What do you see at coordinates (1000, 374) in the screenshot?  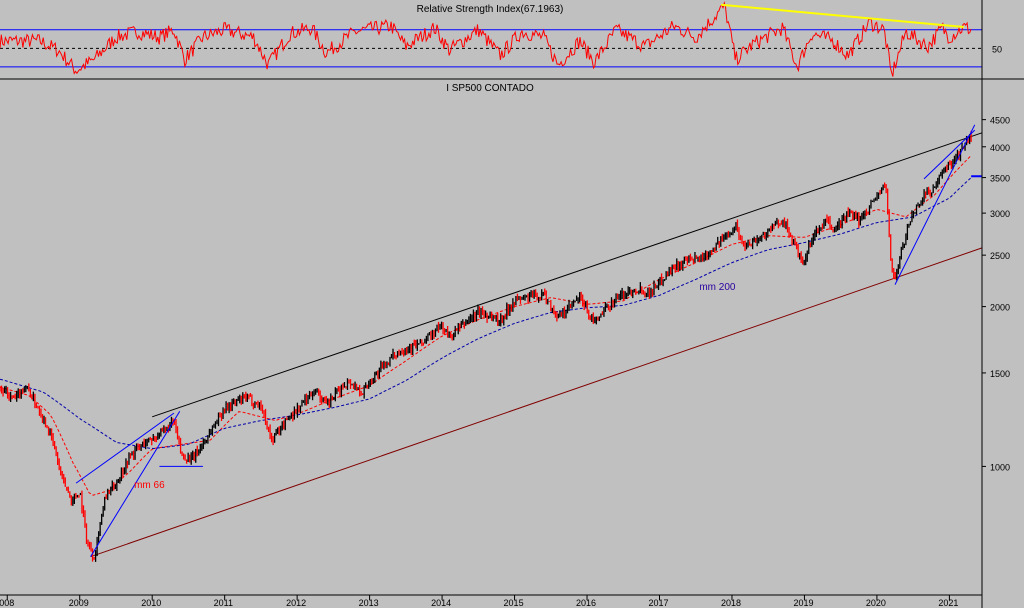 I see `price-y-tick-label: 1500` at bounding box center [1000, 374].